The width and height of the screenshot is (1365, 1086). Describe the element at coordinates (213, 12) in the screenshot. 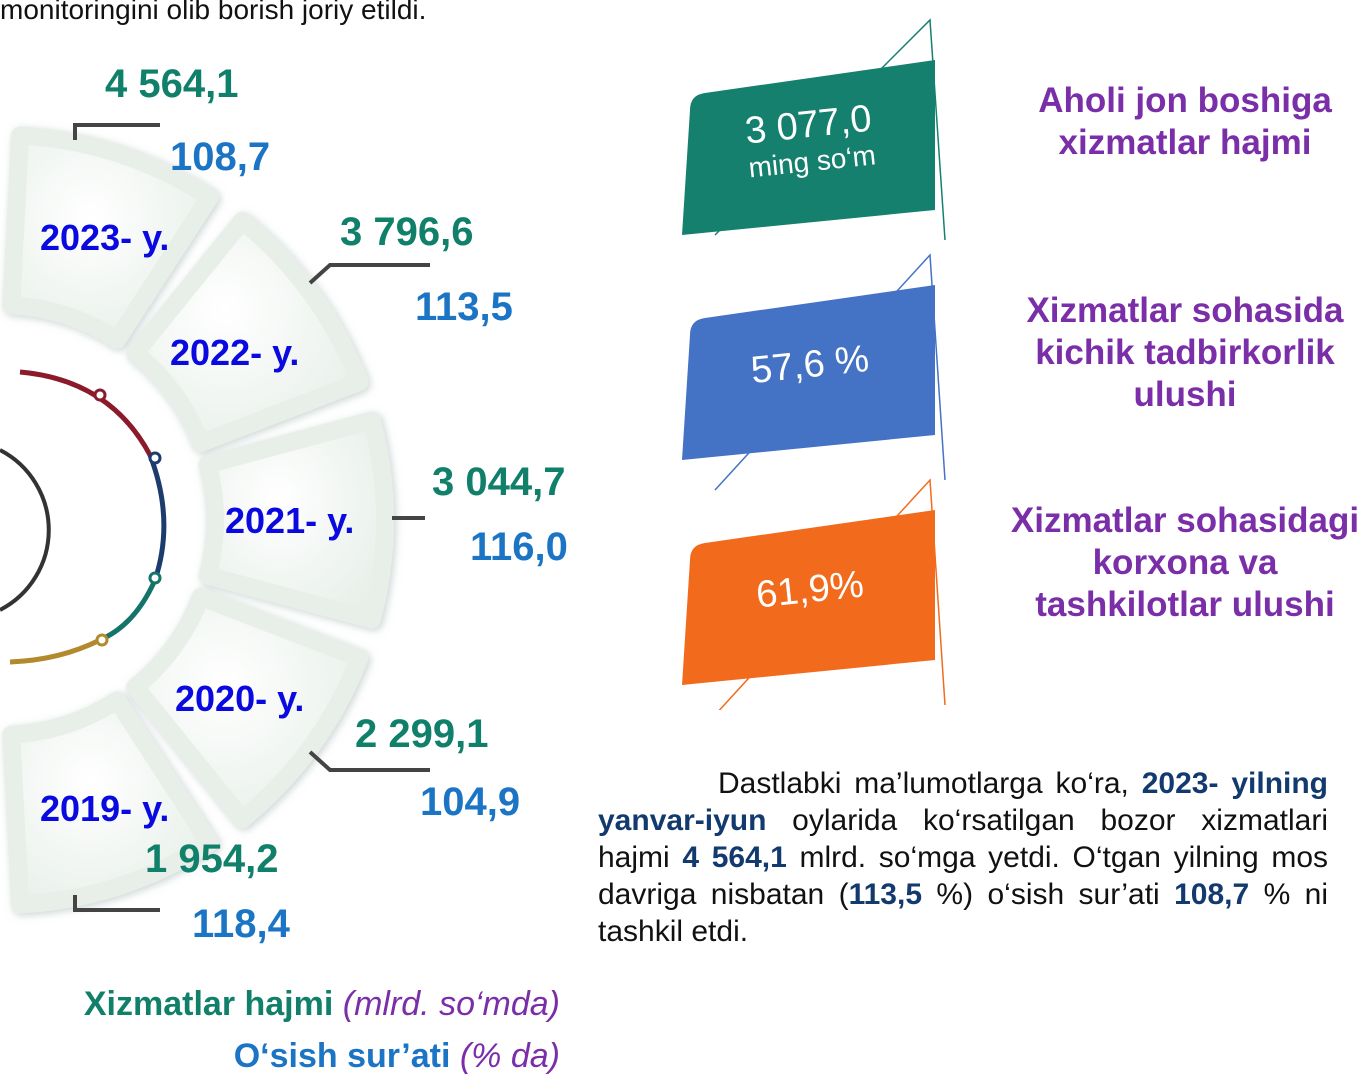

I see `intro-text: monitoringini olib borish joriy etildi.` at that location.